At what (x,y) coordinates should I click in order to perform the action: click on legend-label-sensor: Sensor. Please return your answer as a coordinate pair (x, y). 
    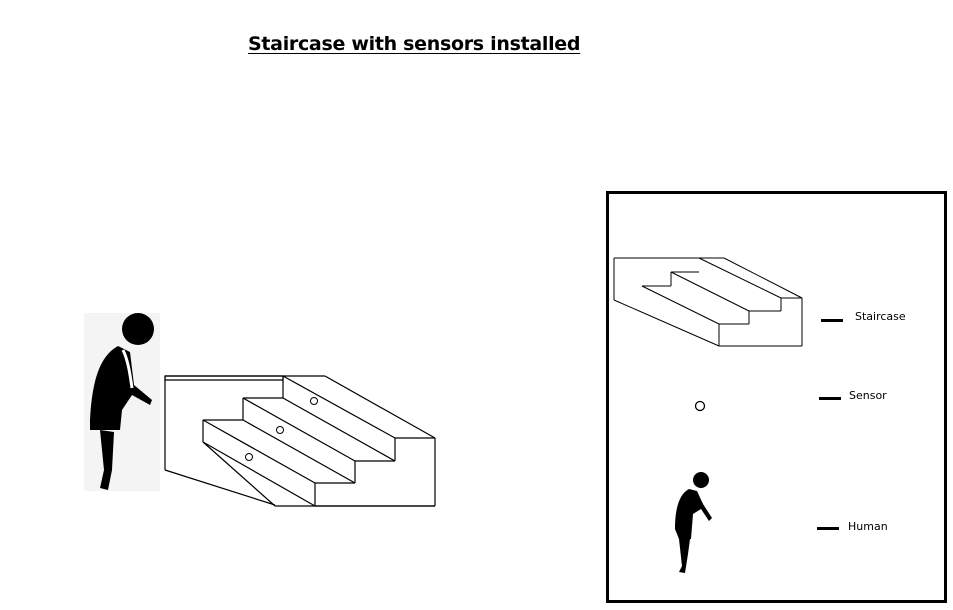
    Looking at the image, I should click on (868, 395).